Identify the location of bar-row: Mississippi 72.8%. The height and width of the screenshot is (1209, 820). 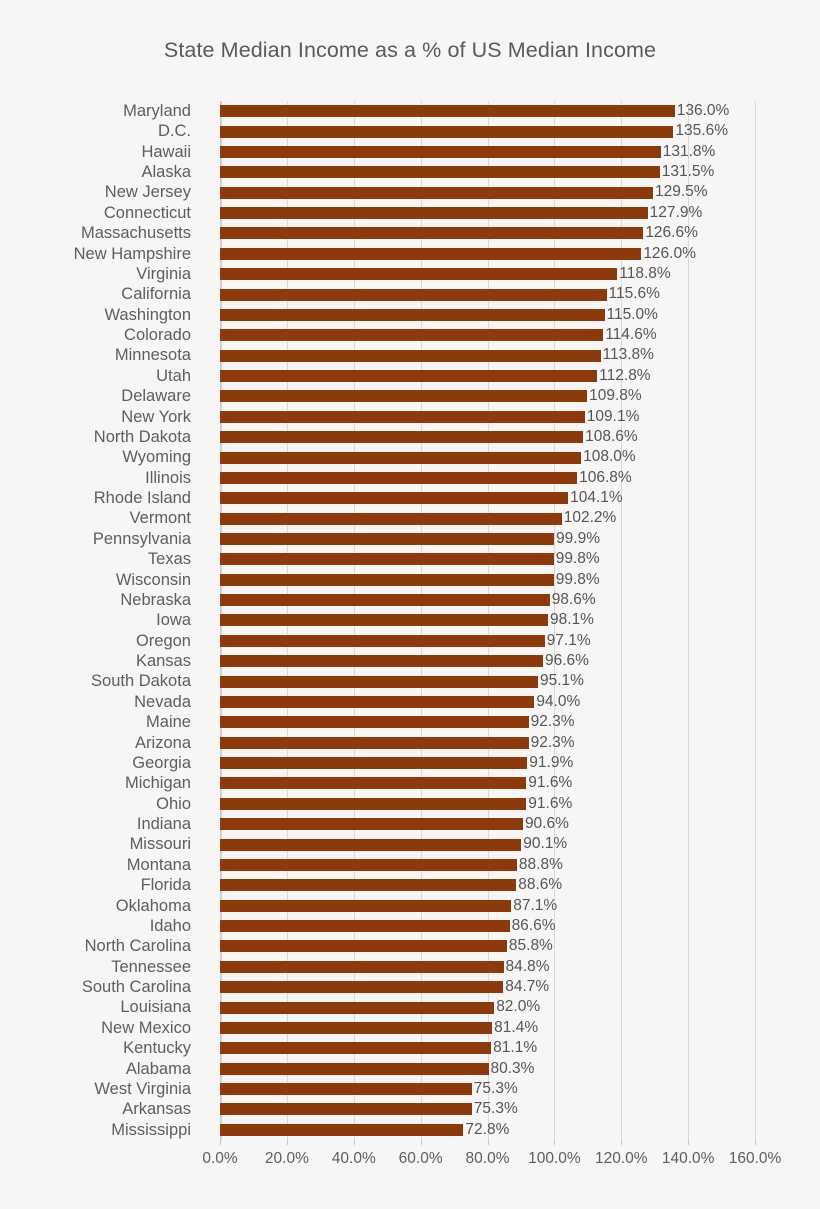
(410, 1130).